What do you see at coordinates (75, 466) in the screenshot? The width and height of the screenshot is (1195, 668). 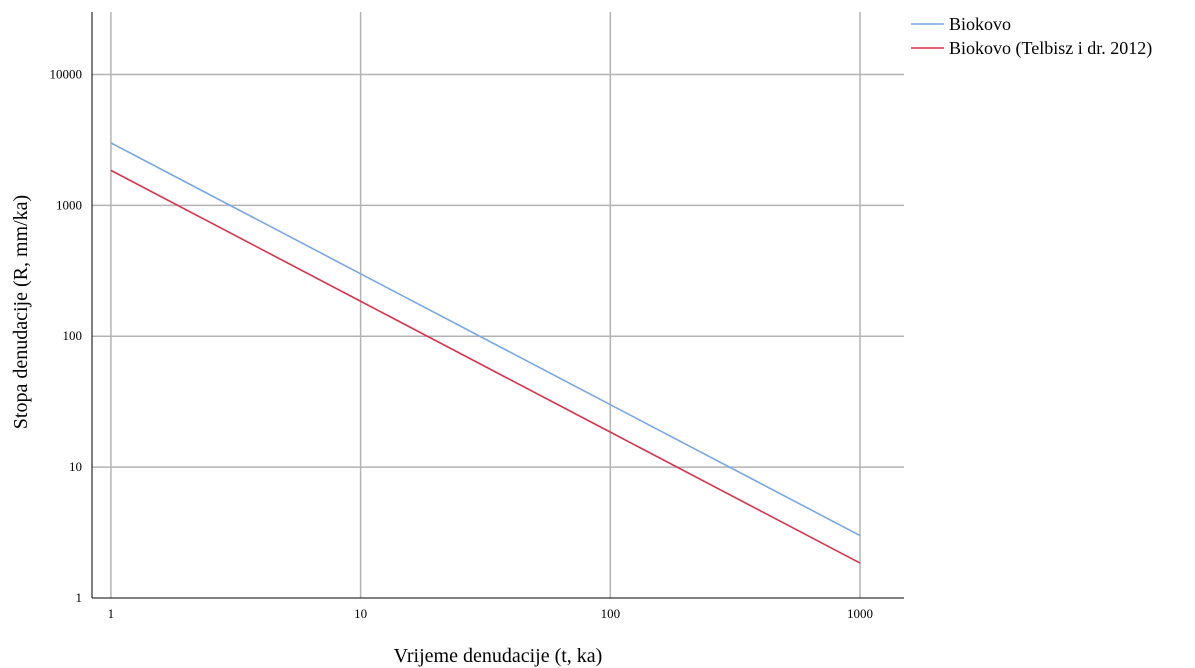 I see `y-tick-label: 10` at bounding box center [75, 466].